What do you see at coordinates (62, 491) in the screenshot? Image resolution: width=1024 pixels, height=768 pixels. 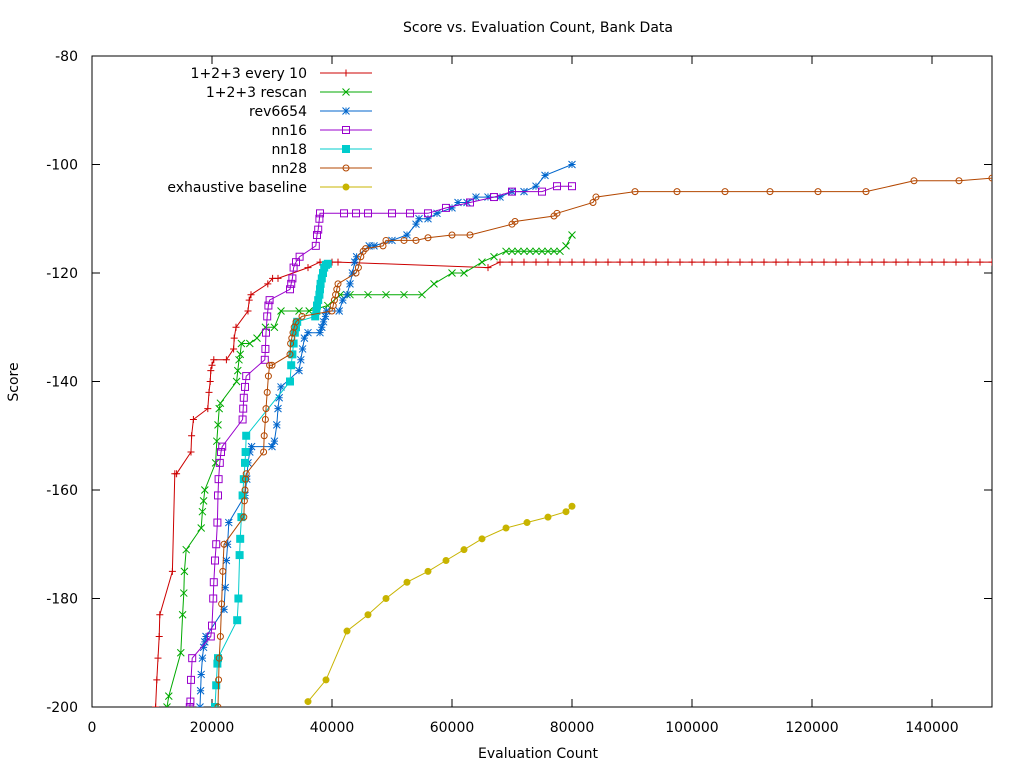 I see `y-tick-label: -160` at bounding box center [62, 491].